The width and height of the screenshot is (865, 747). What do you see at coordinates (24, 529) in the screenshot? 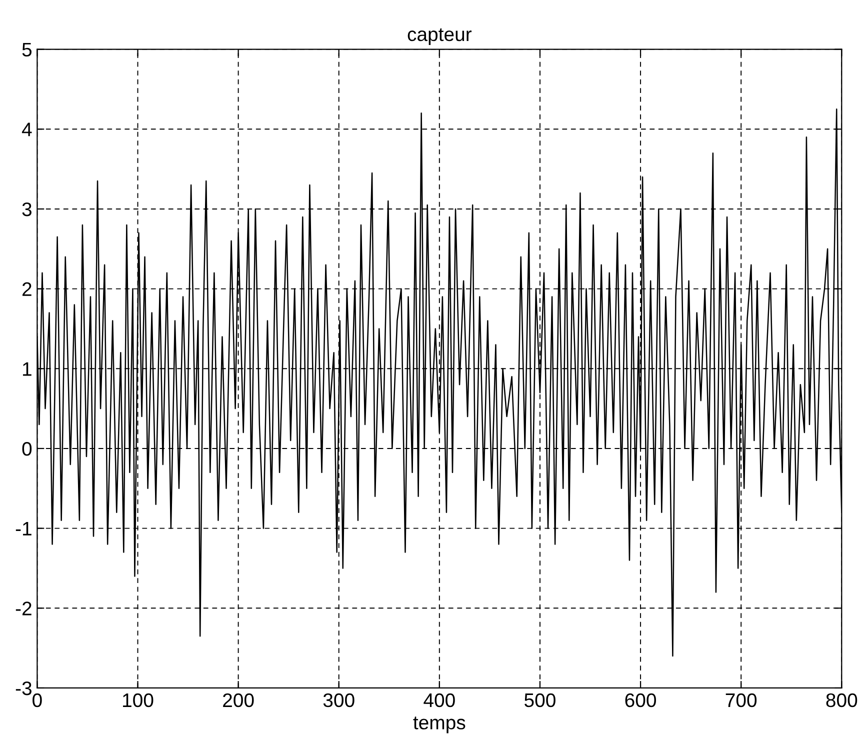
I see `y-tick-label: -1` at bounding box center [24, 529].